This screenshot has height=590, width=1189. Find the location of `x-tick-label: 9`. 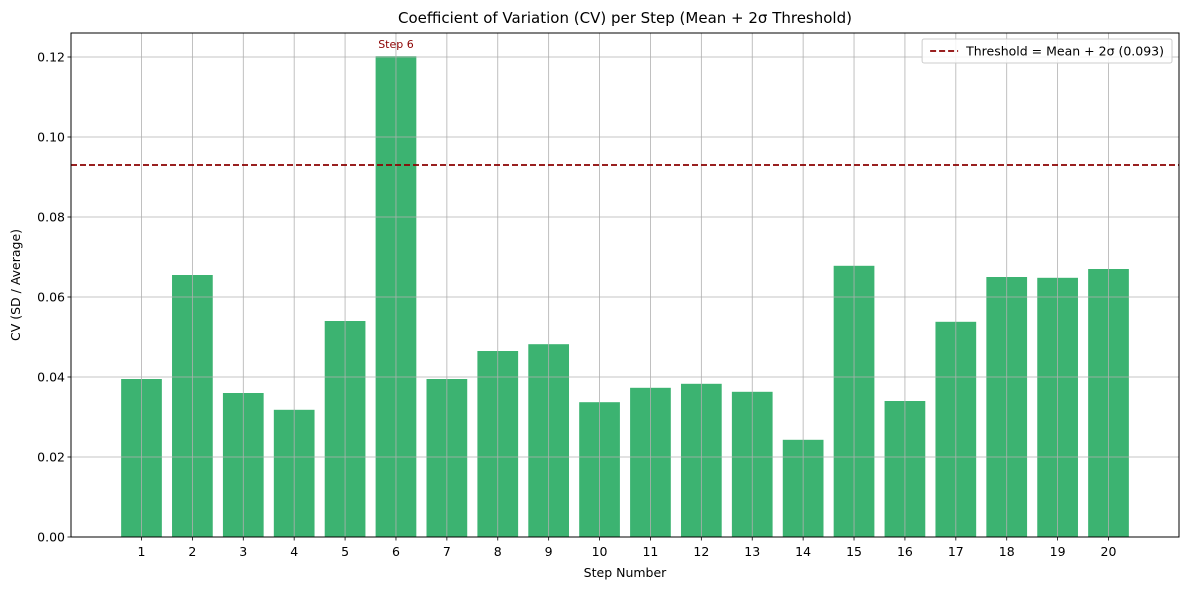

x-tick-label: 9 is located at coordinates (549, 551).